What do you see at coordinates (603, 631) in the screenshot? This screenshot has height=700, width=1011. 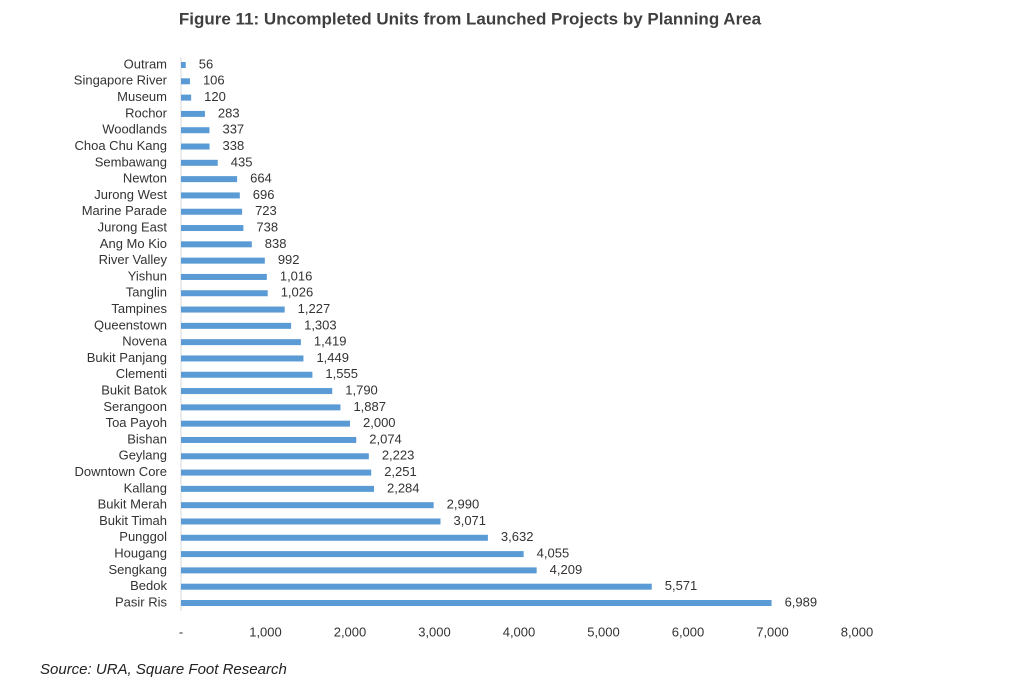 I see `x-tick-label: 5,000` at bounding box center [603, 631].